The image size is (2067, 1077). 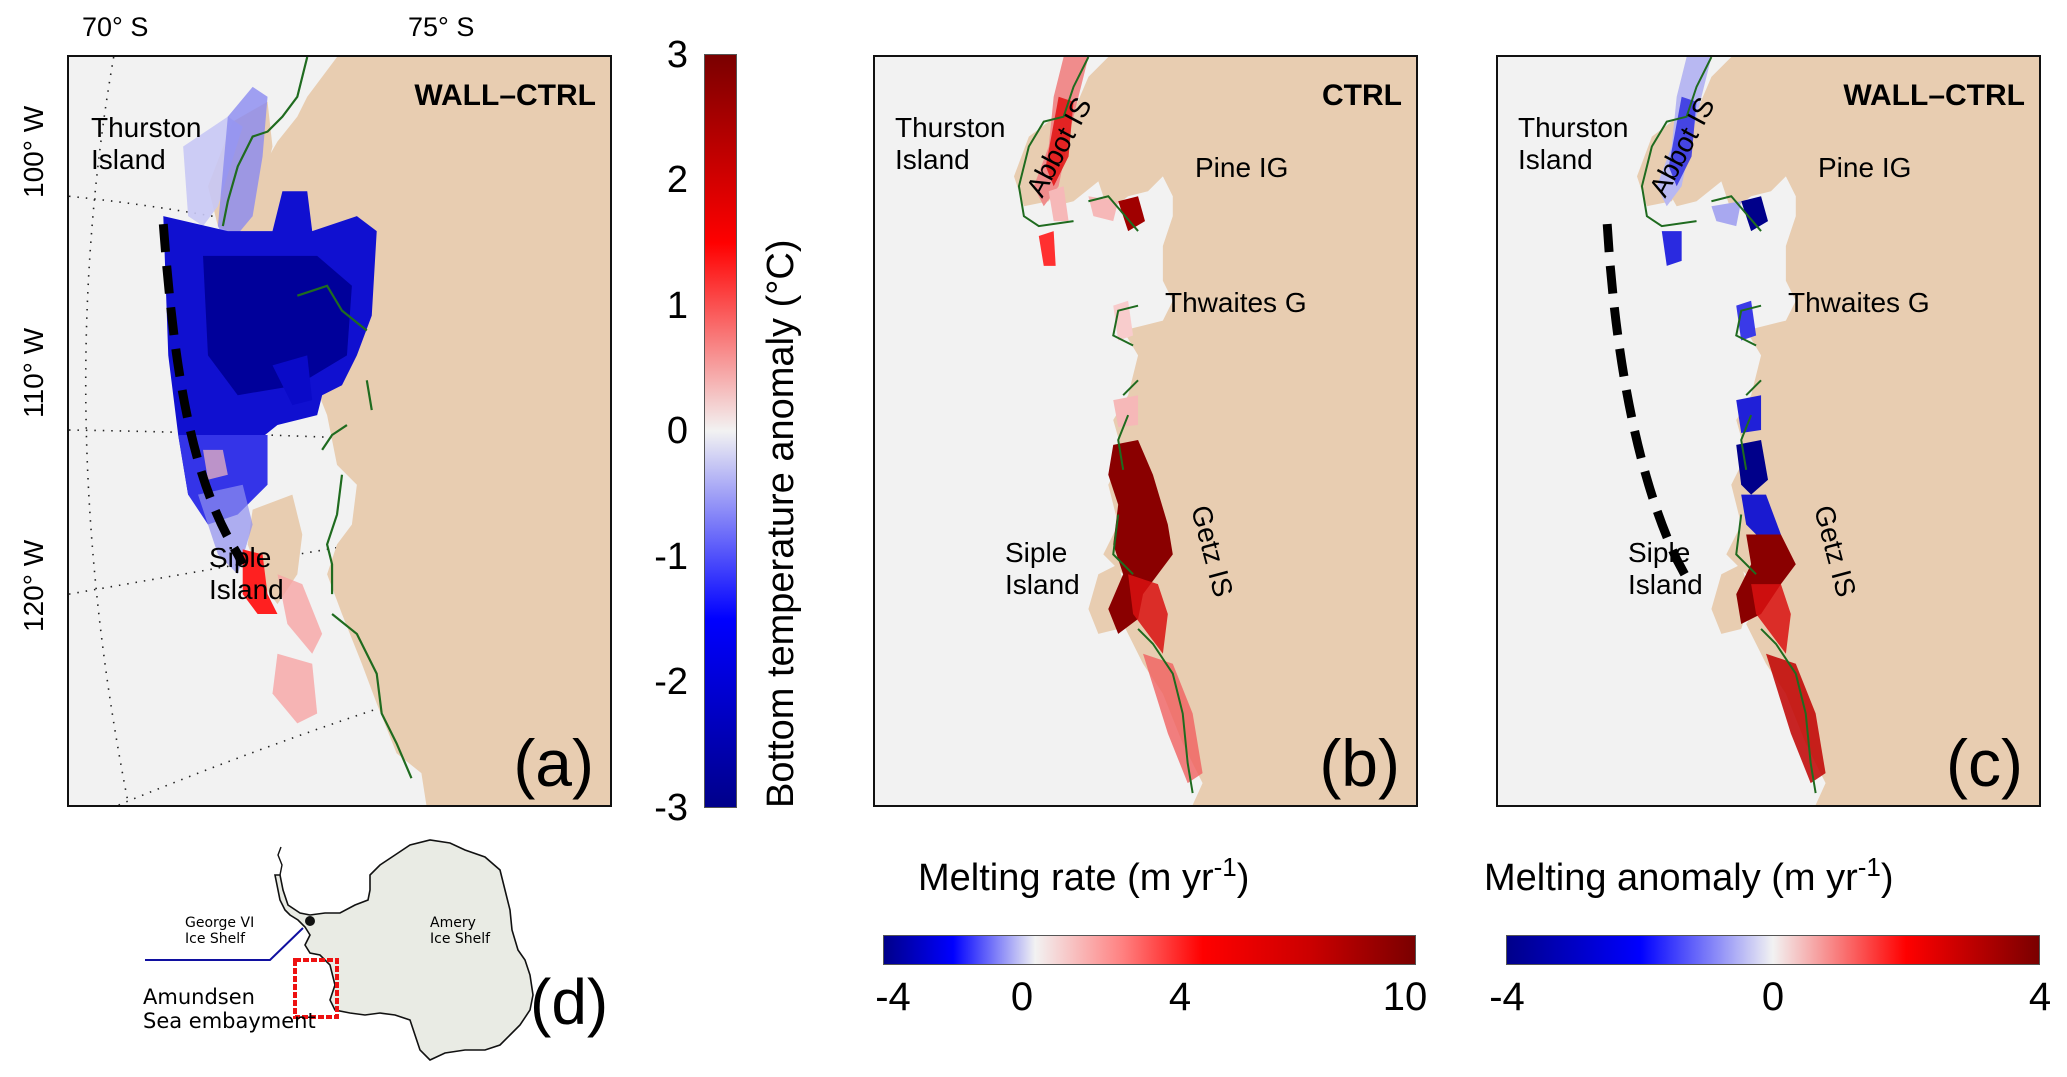 I want to click on panel-b-canvas, so click(x=1214, y=431).